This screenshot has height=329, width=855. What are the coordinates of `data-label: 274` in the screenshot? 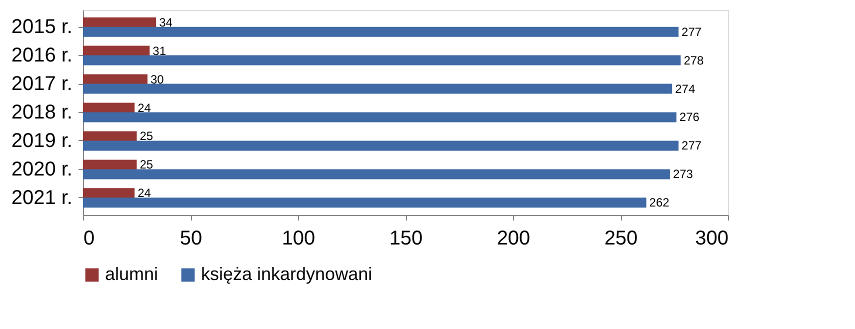 It's located at (685, 89).